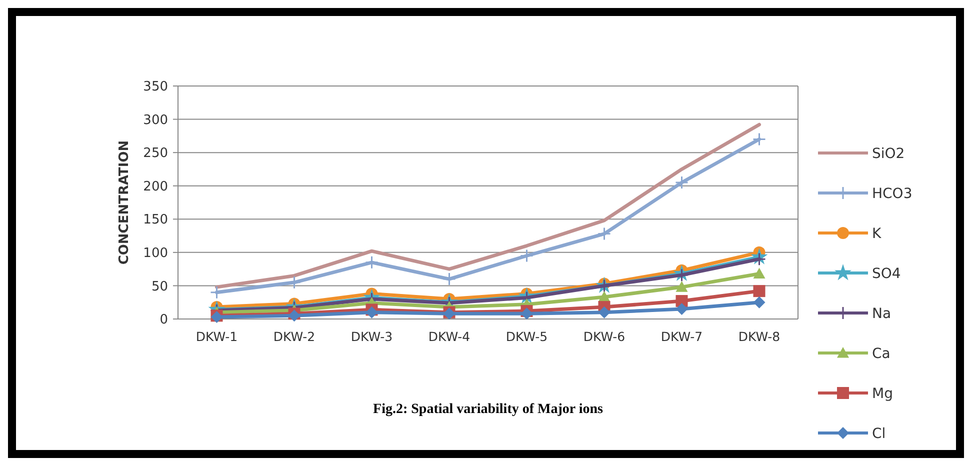  Describe the element at coordinates (155, 120) in the screenshot. I see `y-tick-label: 300` at that location.